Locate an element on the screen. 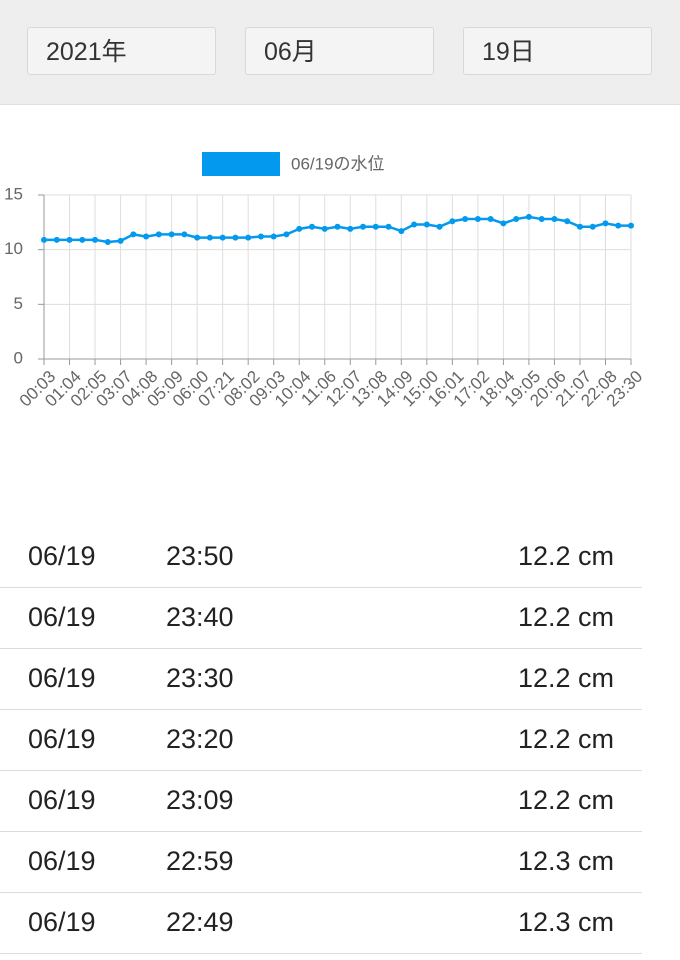 This screenshot has width=680, height=960. legend-swatch is located at coordinates (241, 164).